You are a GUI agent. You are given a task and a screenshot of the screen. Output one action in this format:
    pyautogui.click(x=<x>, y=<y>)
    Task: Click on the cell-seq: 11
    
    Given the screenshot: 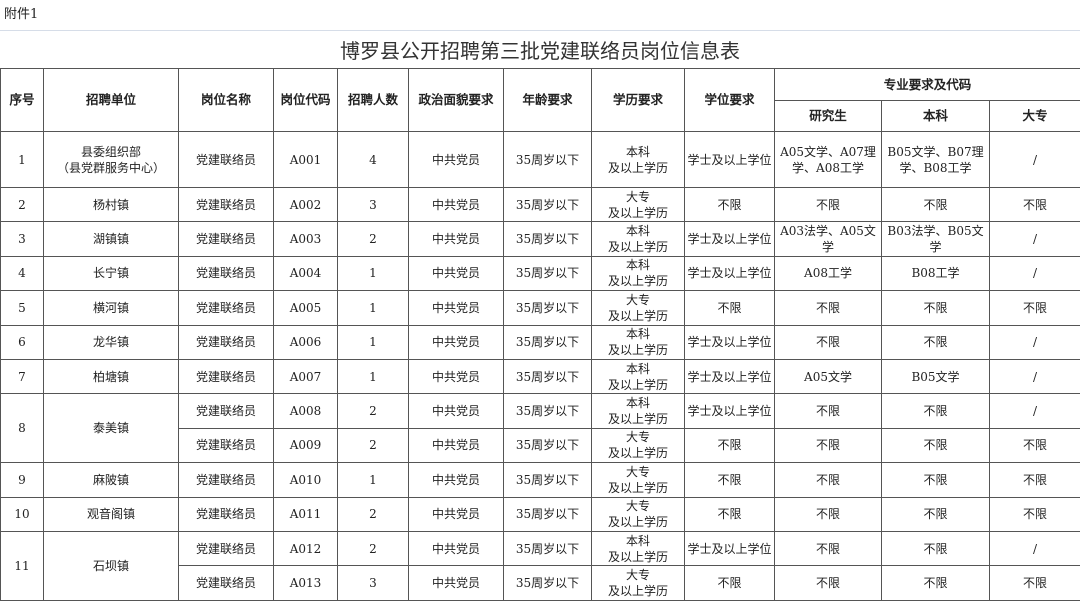 What is the action you would take?
    pyautogui.click(x=22, y=565)
    